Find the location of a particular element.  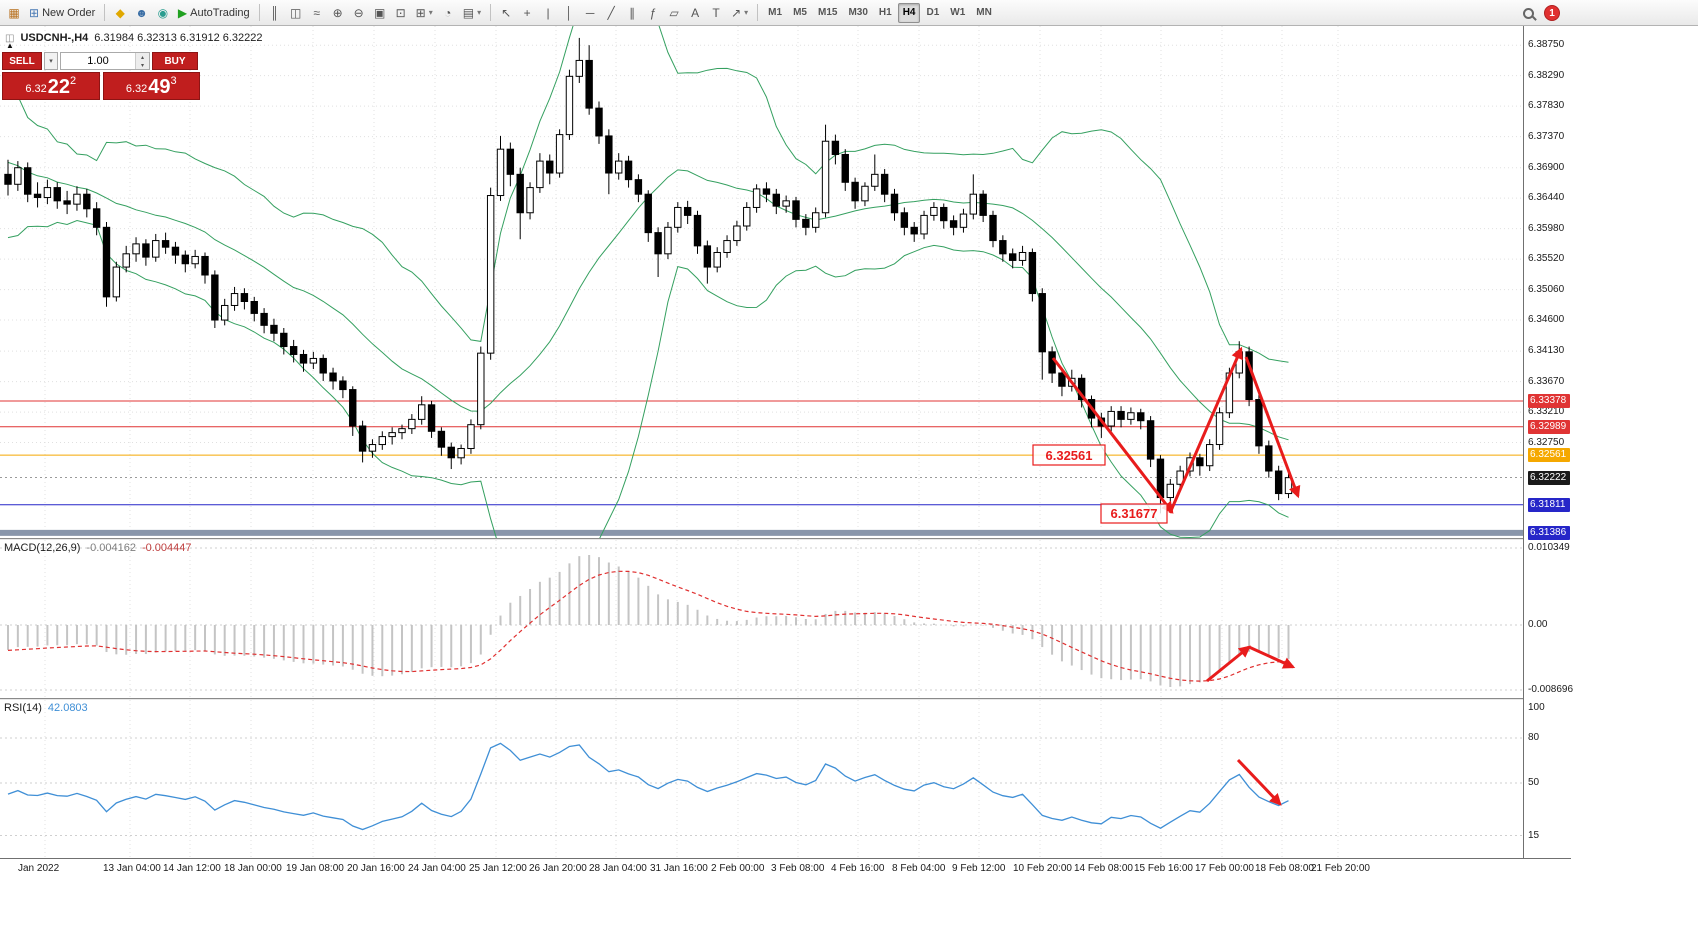

crosshair-icon: + is located at coordinates (527, 12).